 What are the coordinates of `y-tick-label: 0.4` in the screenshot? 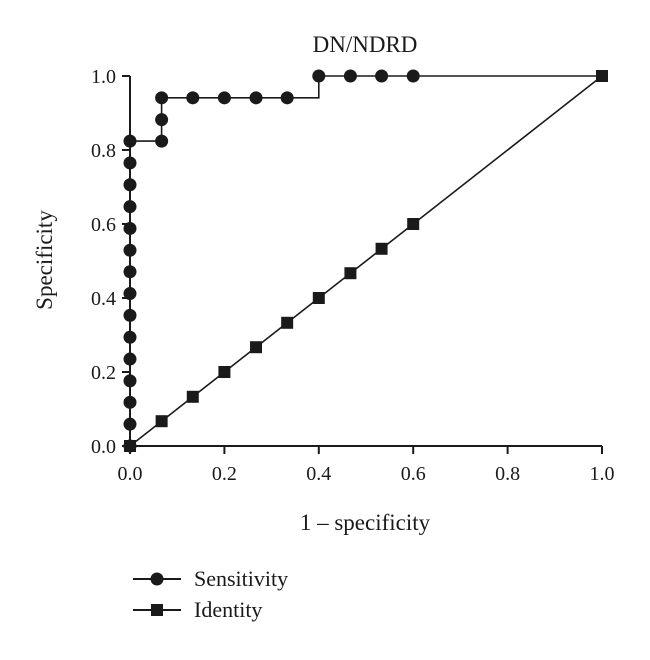 It's located at (103, 299).